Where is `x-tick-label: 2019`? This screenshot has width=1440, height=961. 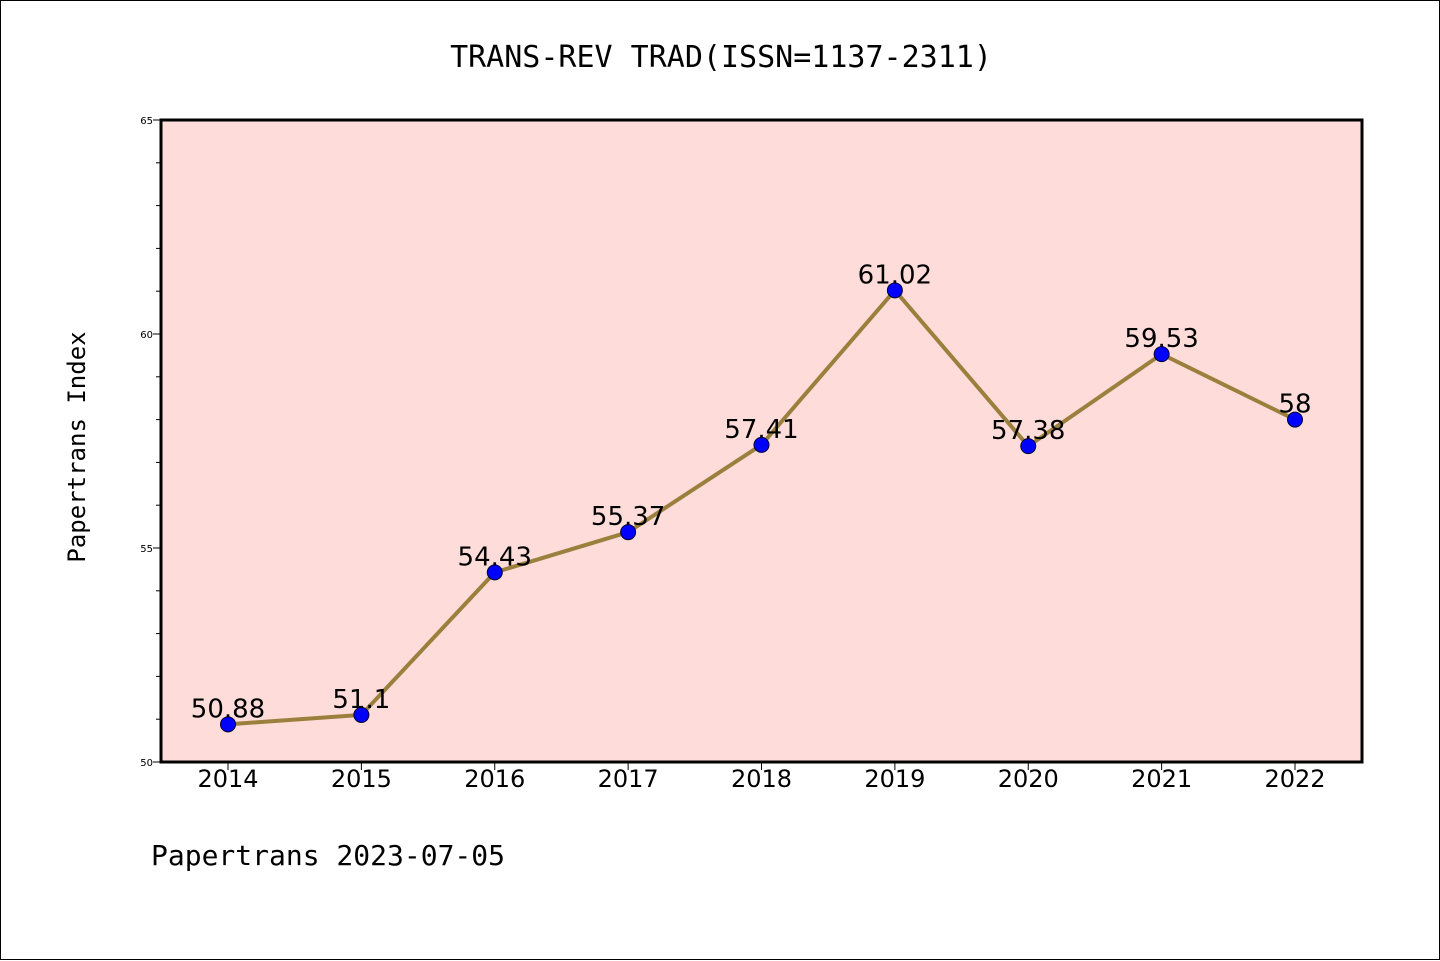 x-tick-label: 2019 is located at coordinates (894, 779).